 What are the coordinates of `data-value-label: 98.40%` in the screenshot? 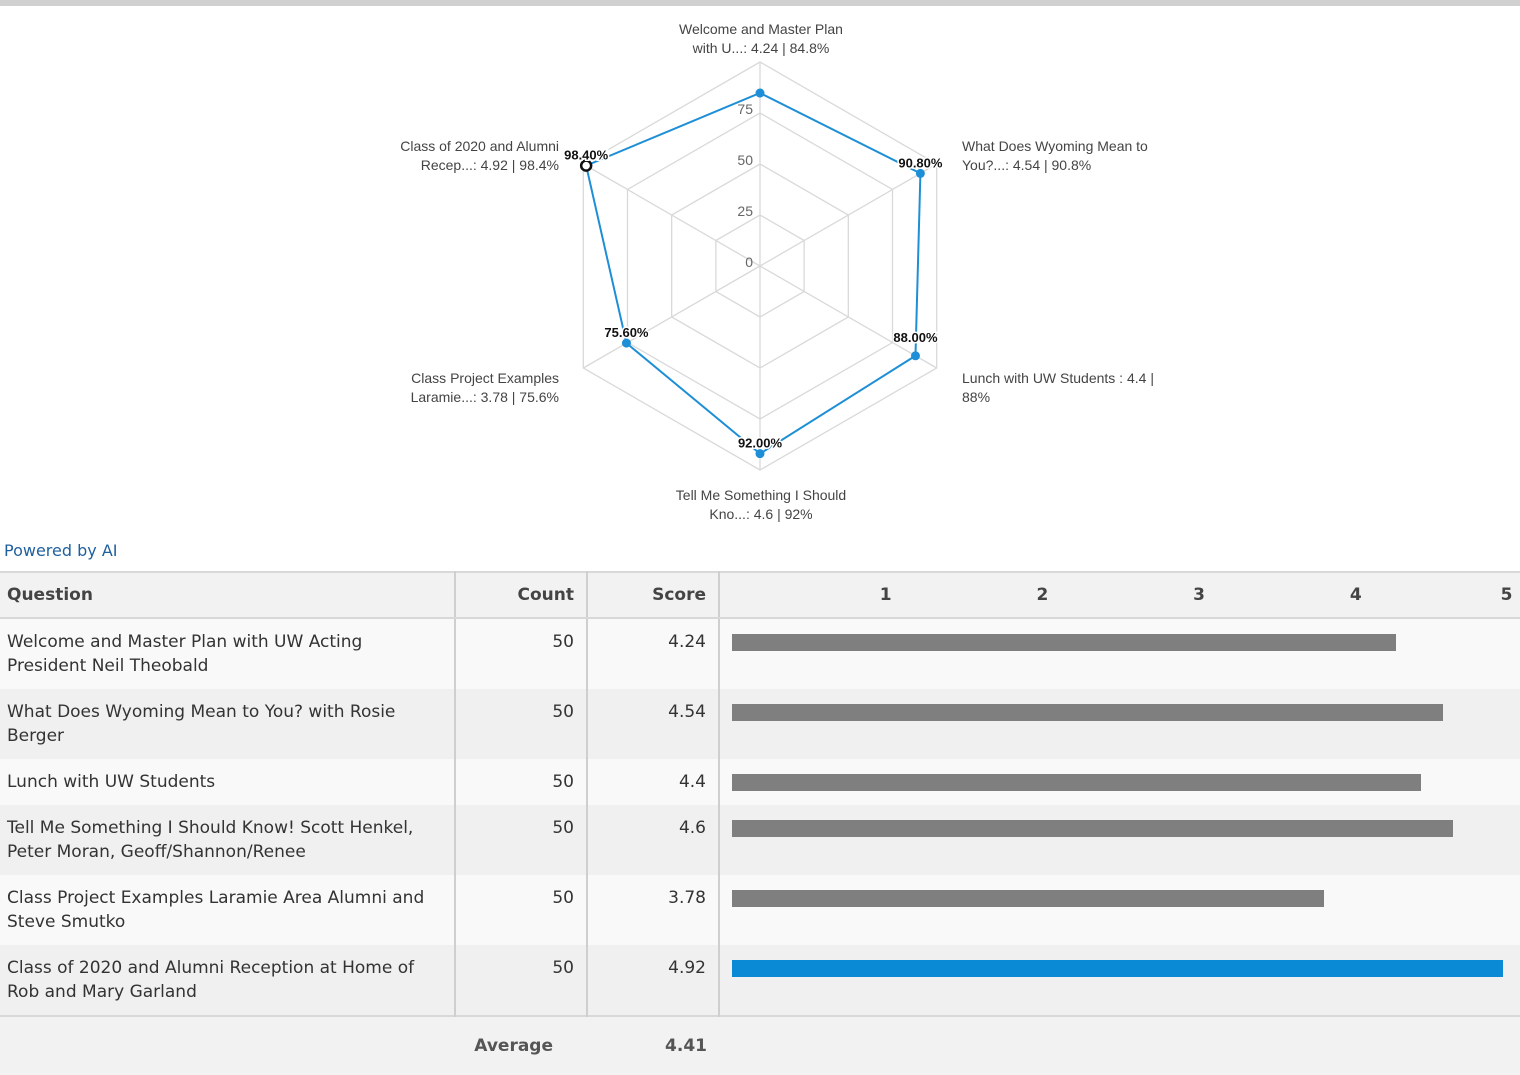 It's located at (586, 155).